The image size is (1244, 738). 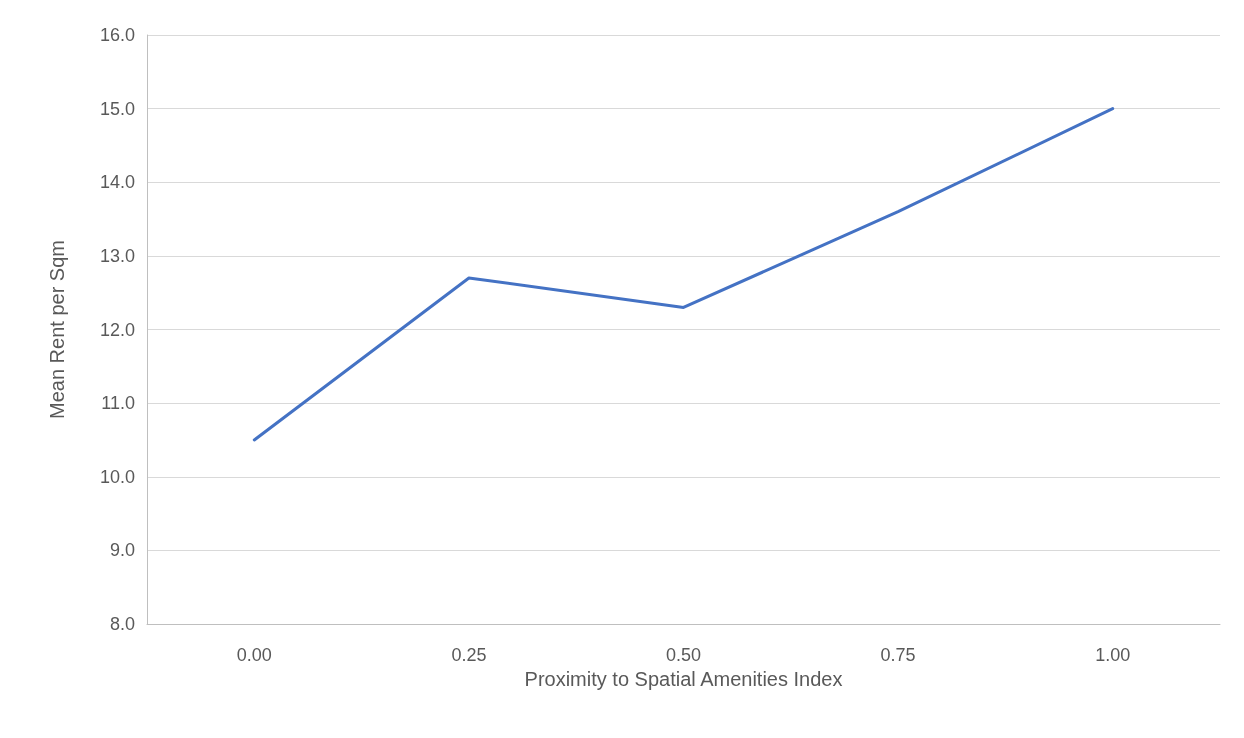 I want to click on y-tick-label: 16.0, so click(x=117, y=35).